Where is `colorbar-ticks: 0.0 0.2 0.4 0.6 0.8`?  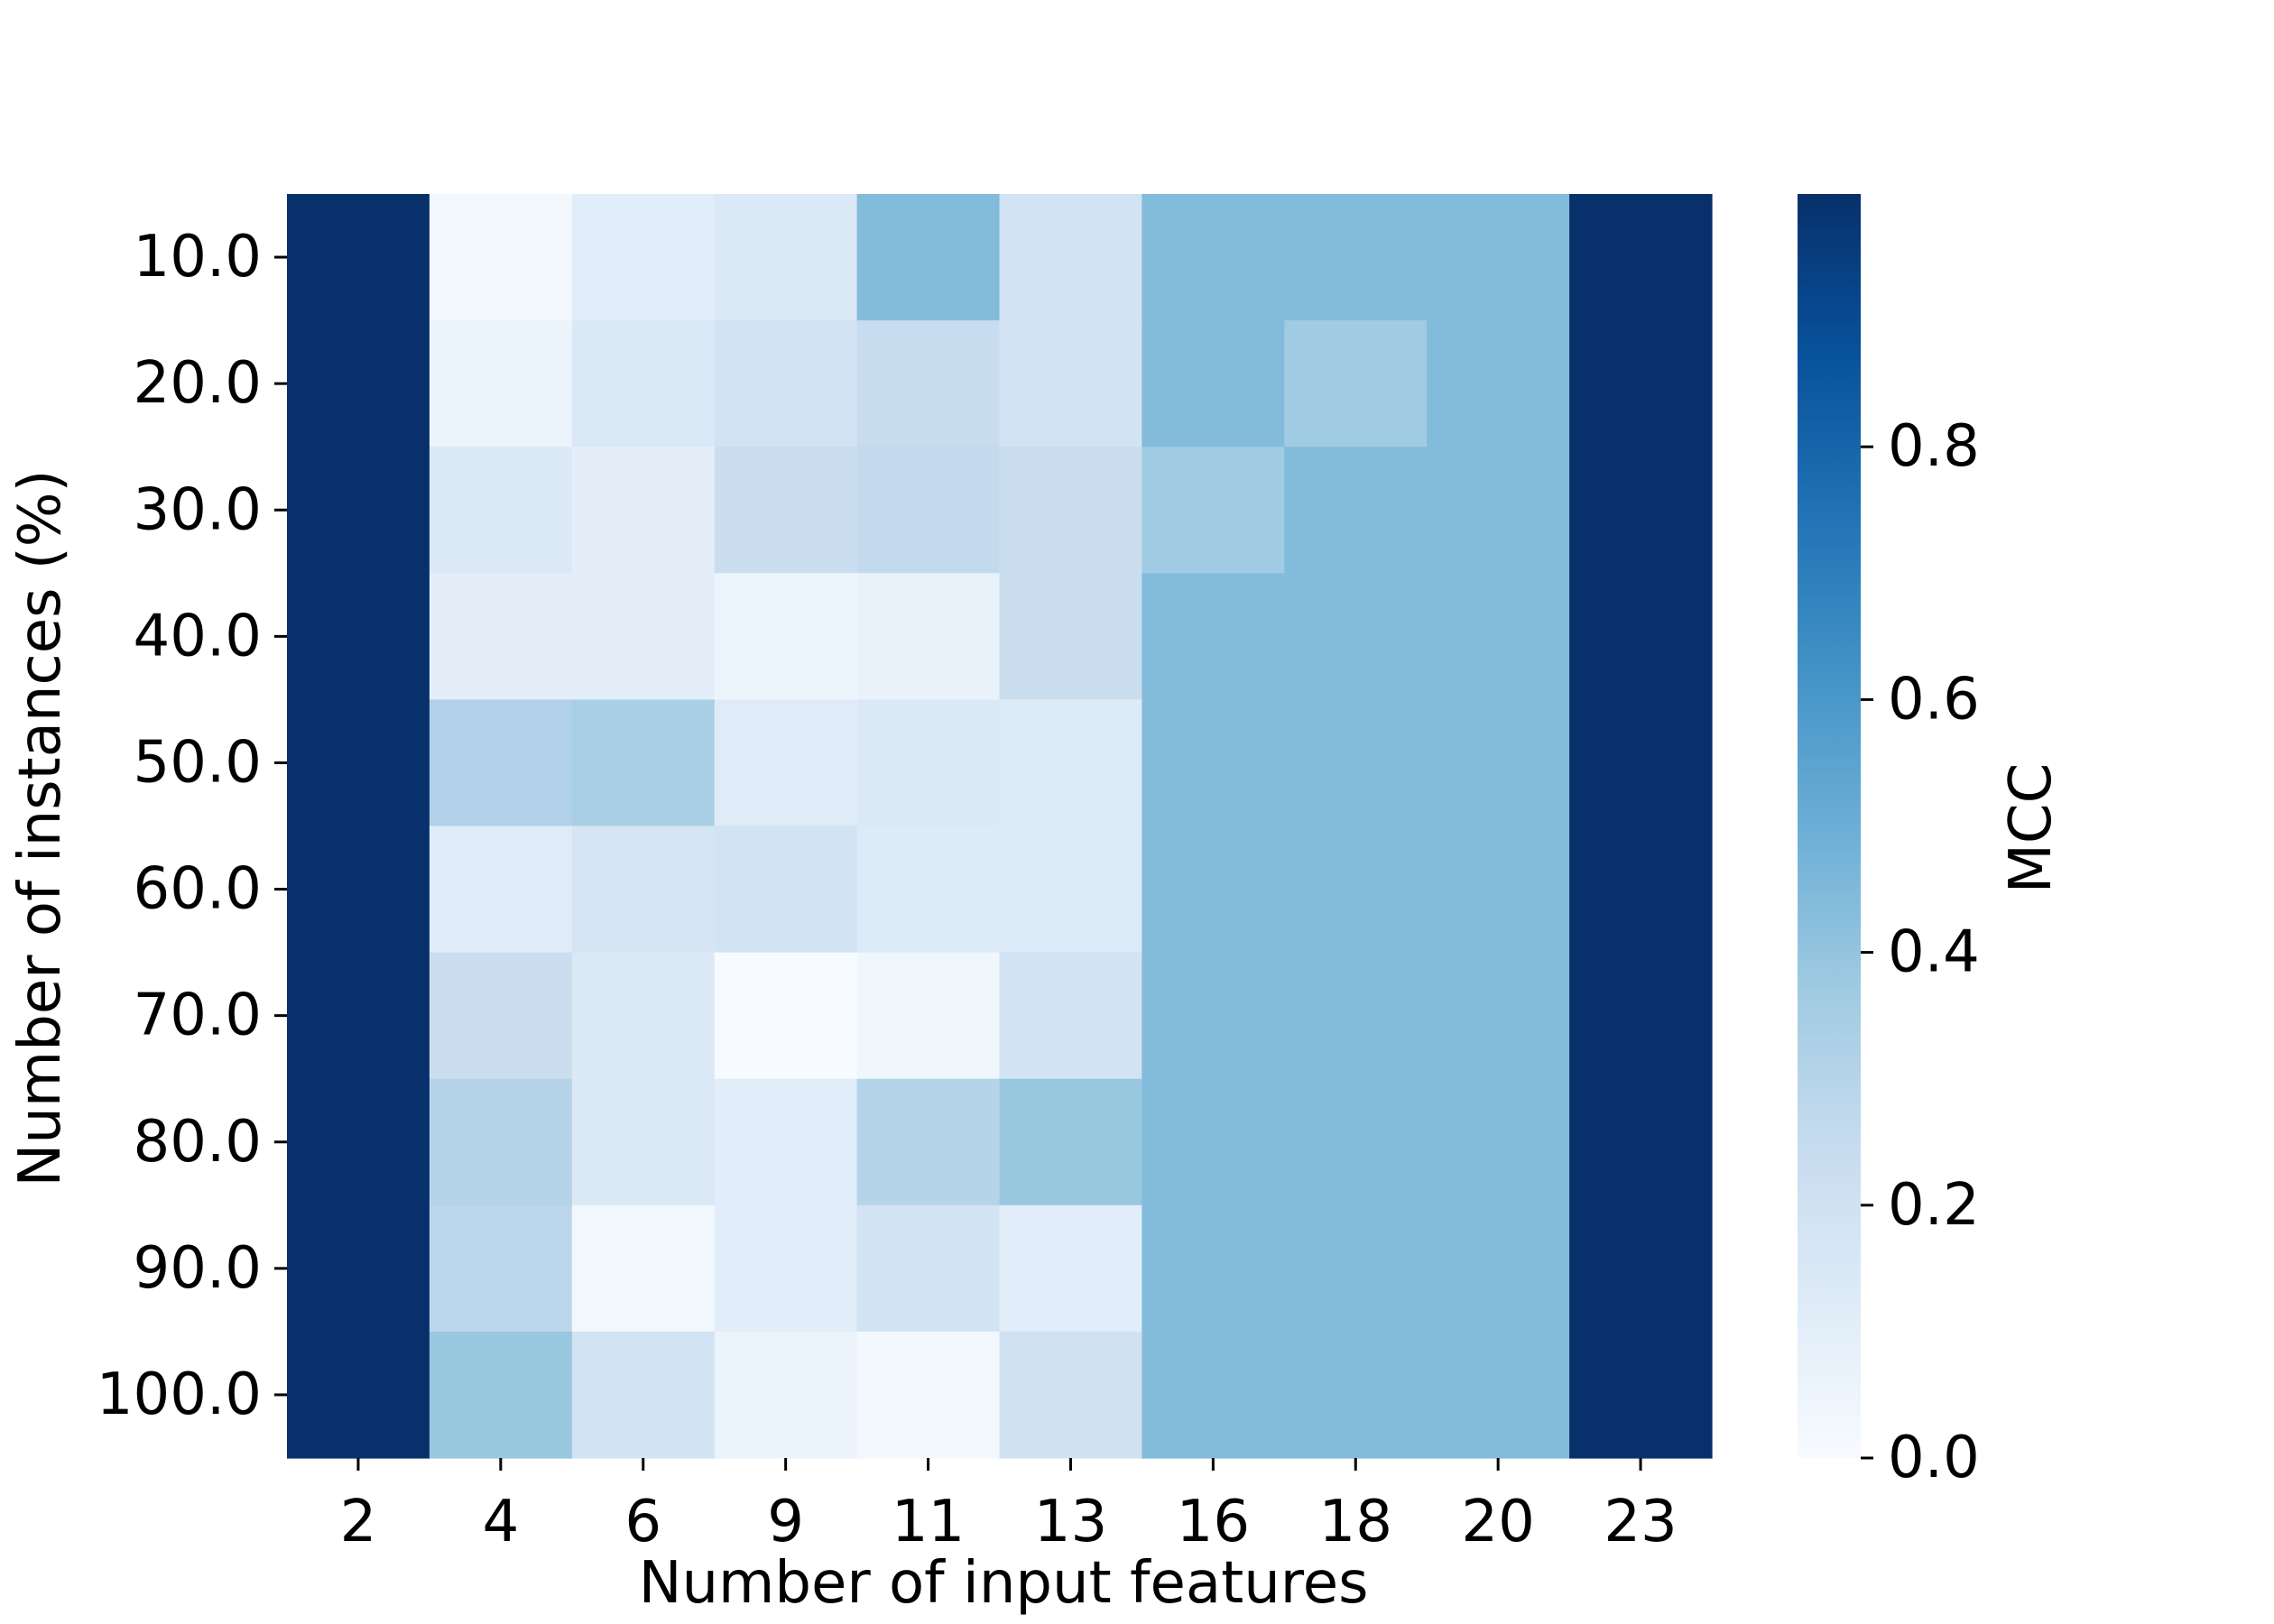 colorbar-ticks: 0.0 0.2 0.4 0.6 0.8 is located at coordinates (1921, 952).